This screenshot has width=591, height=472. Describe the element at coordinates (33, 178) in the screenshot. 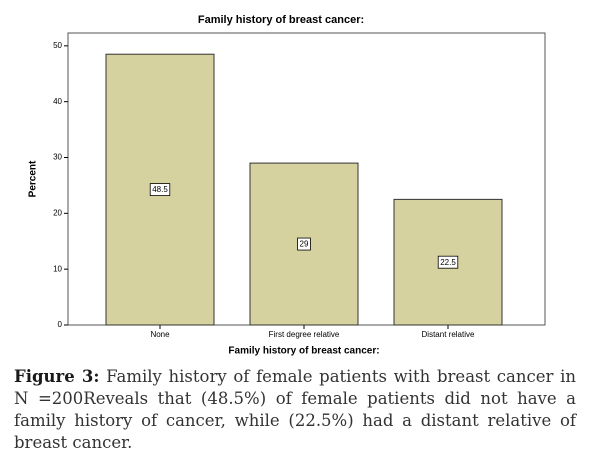

I see `y-axis-label: Percent` at that location.